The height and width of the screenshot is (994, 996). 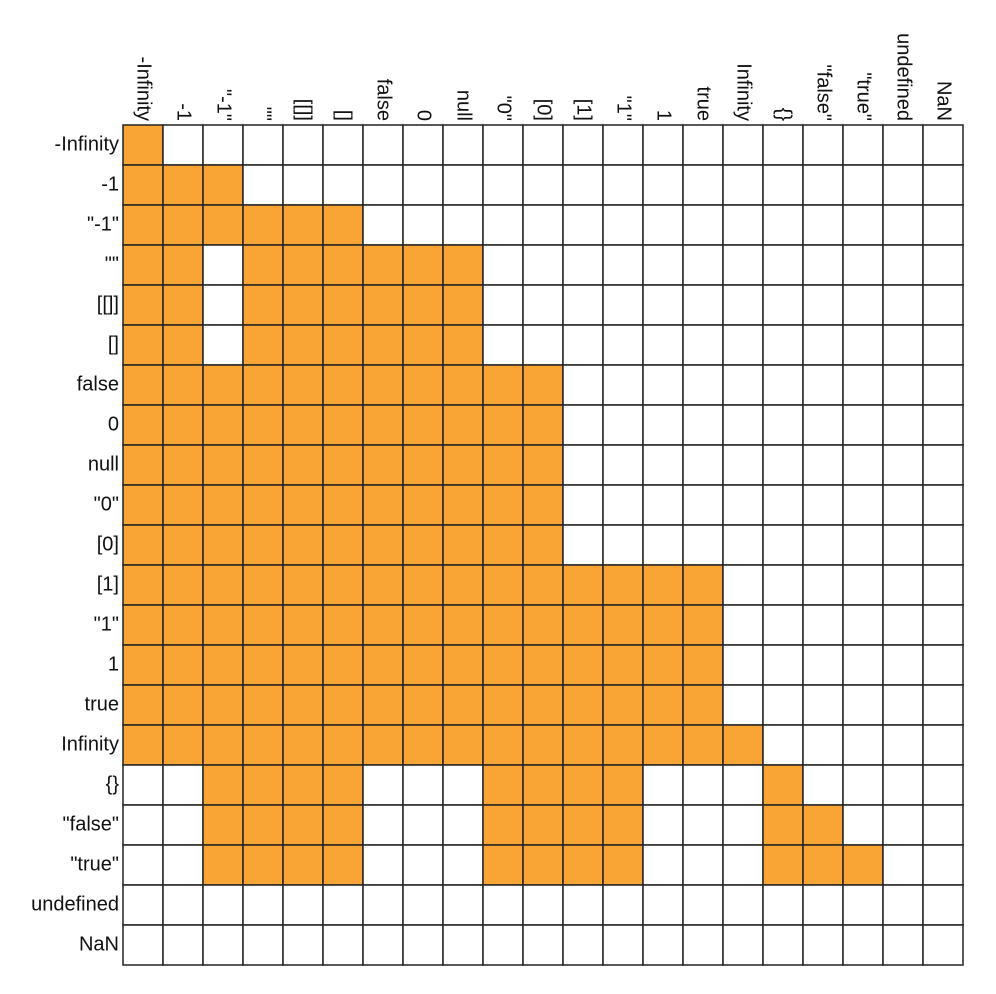 I want to click on row-label: {}, so click(x=113, y=784).